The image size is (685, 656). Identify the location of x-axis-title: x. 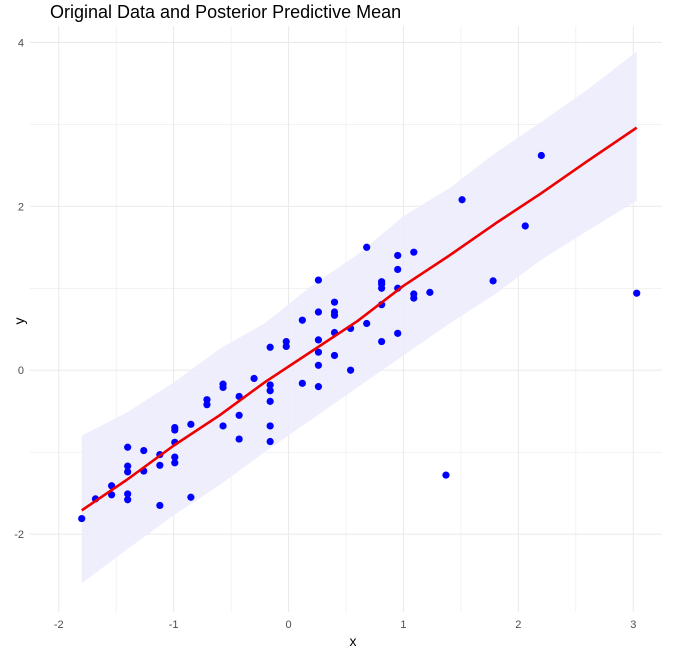
(353, 641).